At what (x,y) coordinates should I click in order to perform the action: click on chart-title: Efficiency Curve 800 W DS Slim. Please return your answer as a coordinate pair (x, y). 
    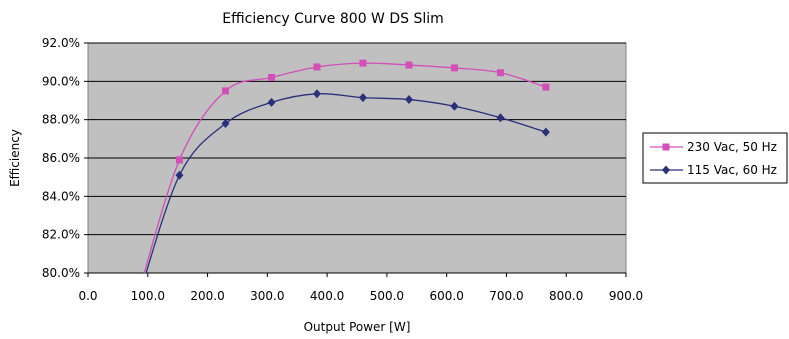
    Looking at the image, I should click on (333, 19).